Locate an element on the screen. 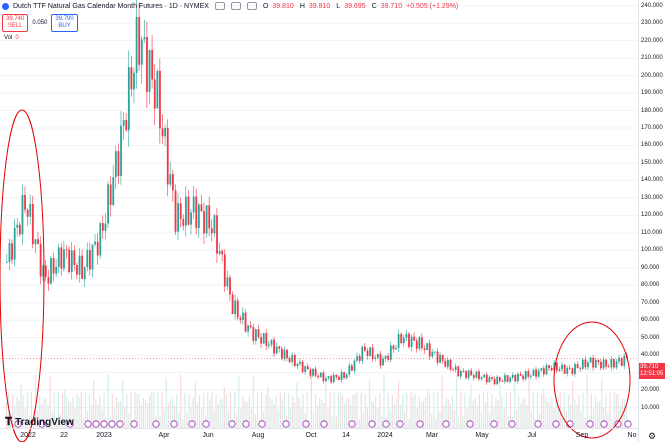  trade-box: 39.740 SELL 0.050 39.790 BUY is located at coordinates (40, 23).